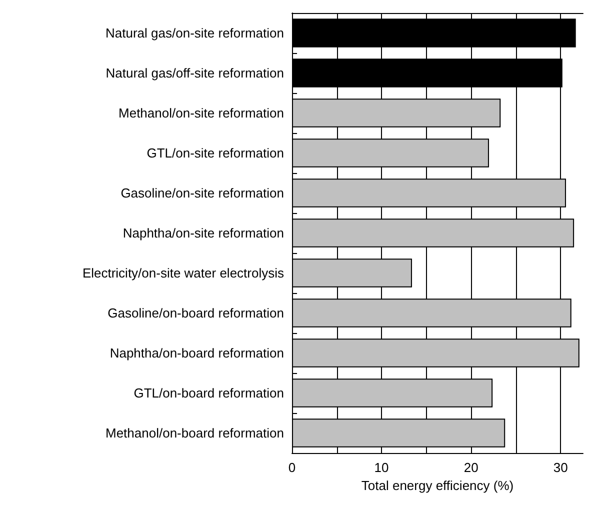  I want to click on x-axis-title: Total energy efficiency (%), so click(437, 485).